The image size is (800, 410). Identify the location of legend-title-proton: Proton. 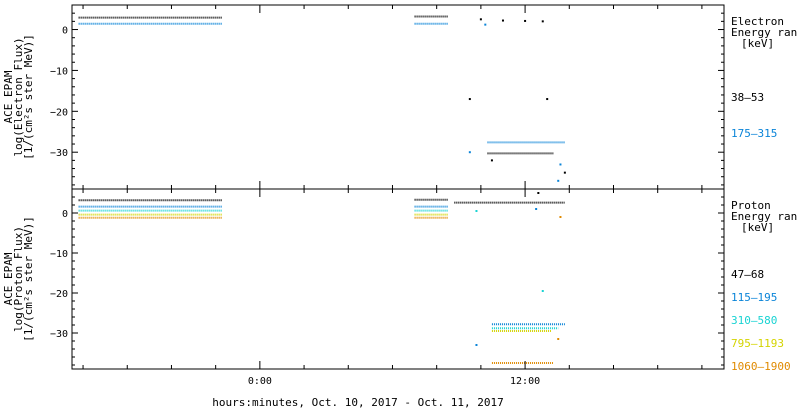
(751, 205).